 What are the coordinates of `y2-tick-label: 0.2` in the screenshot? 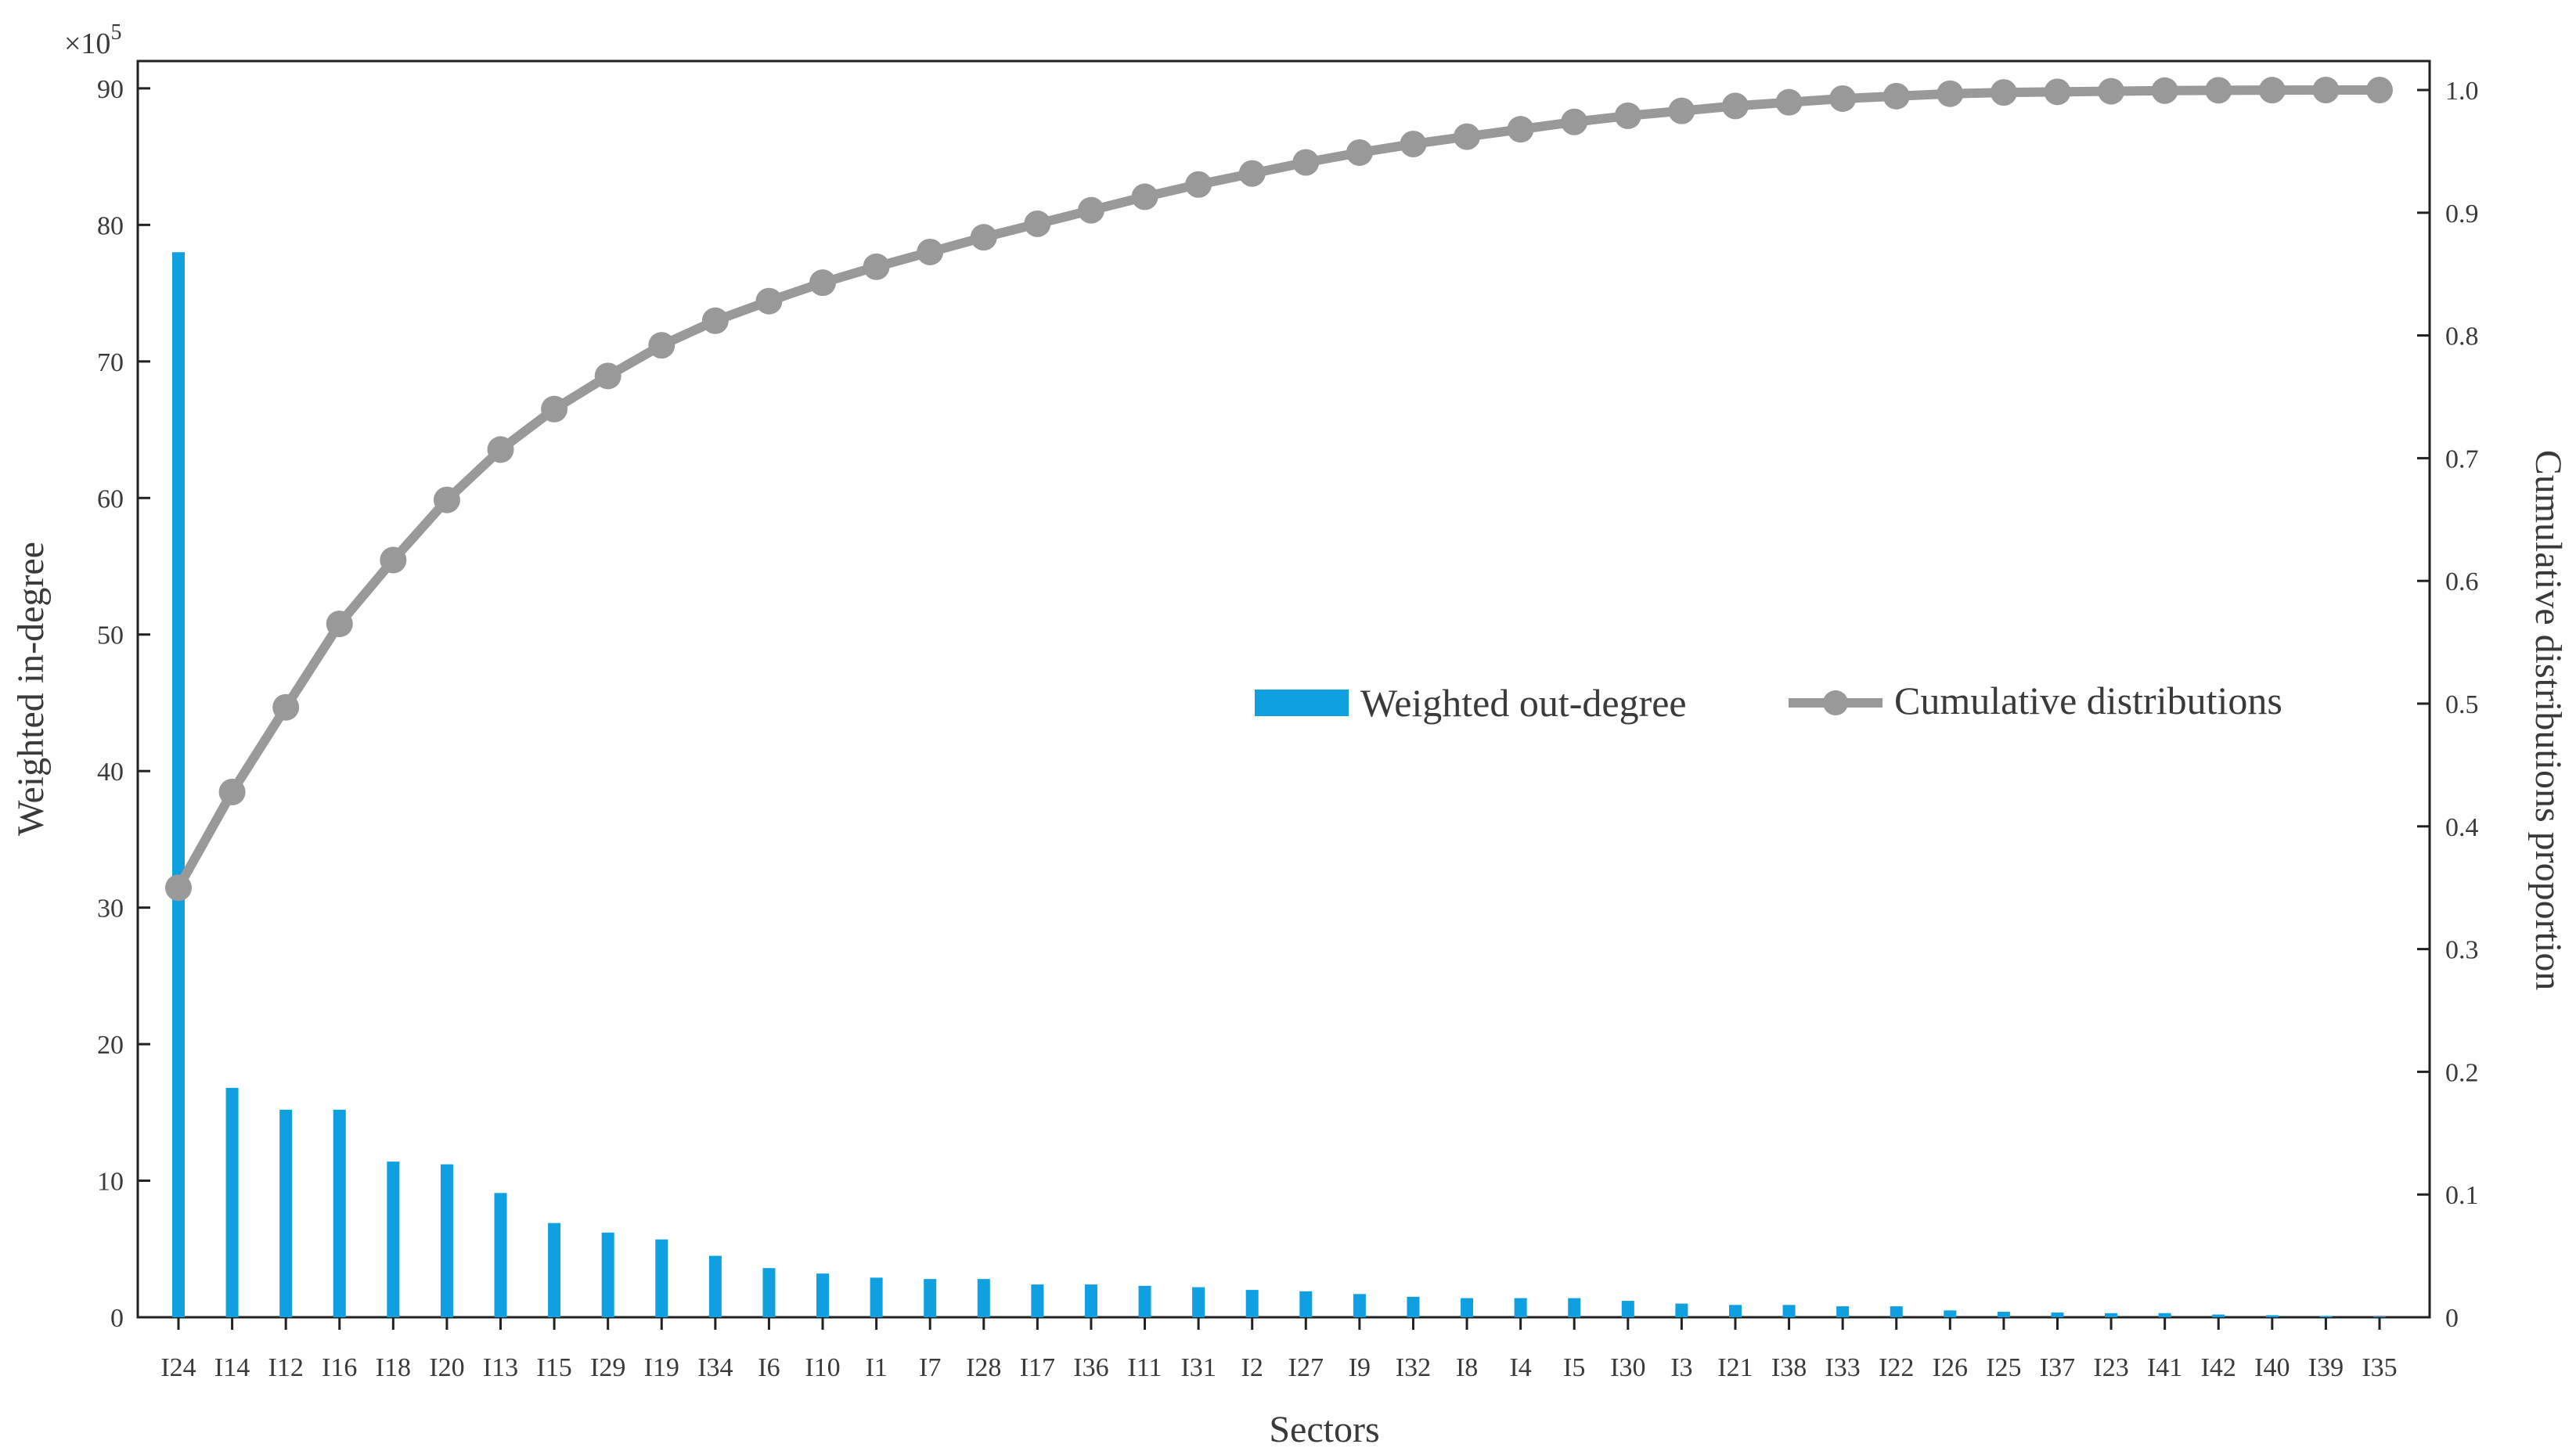 It's located at (2462, 1072).